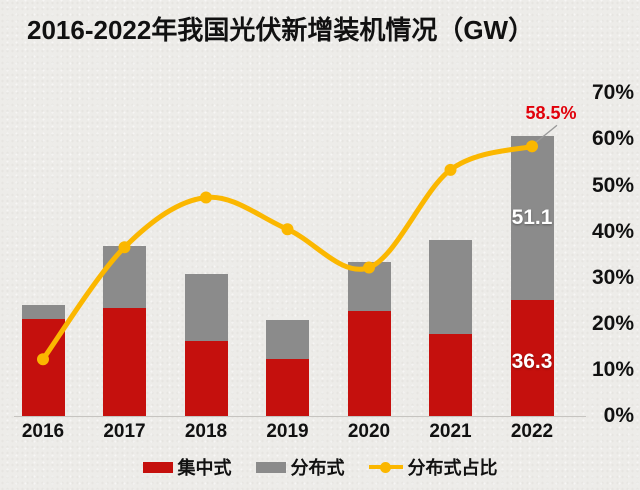  I want to click on x-axis-label-2016: 2016, so click(43, 431).